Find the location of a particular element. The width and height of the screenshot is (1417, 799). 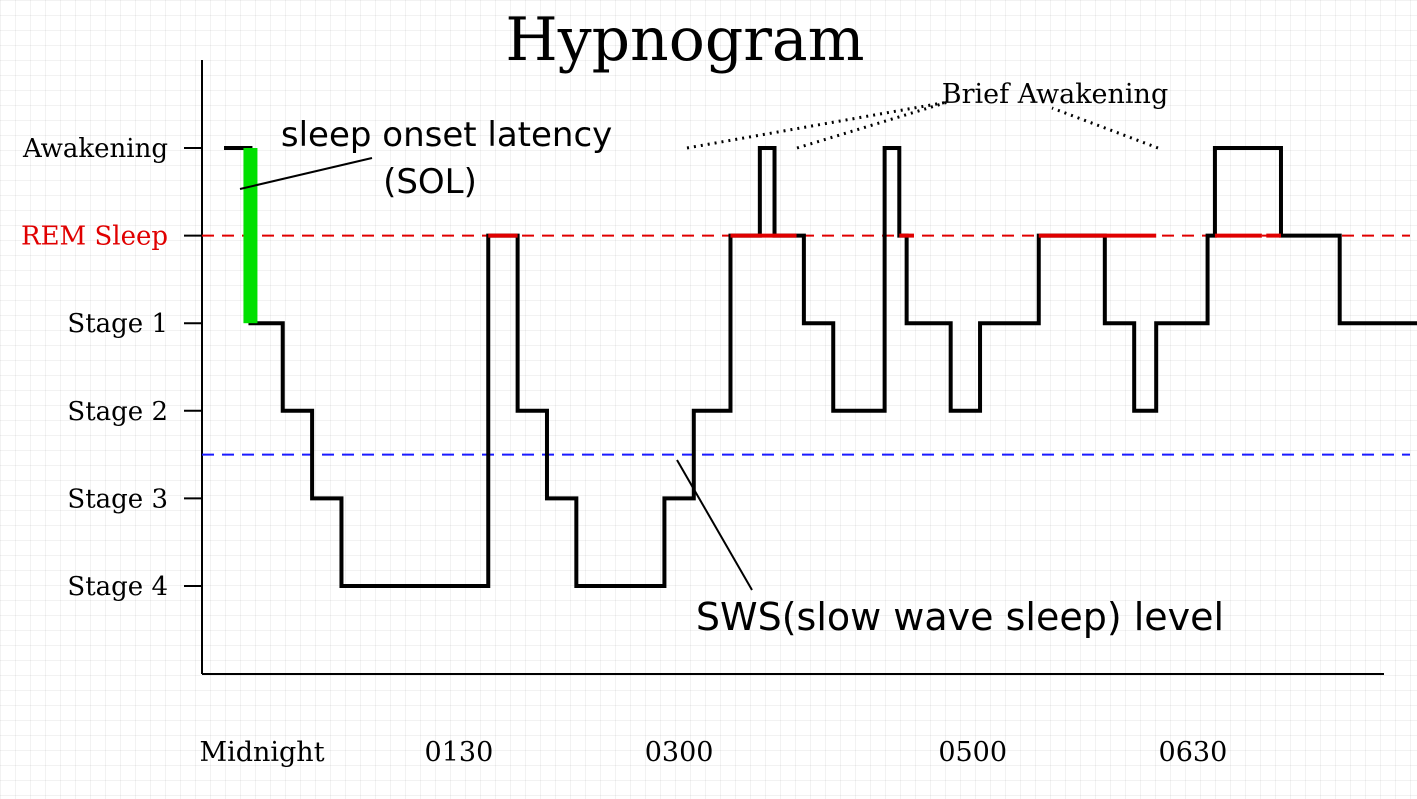

x-tick-label: 0300 is located at coordinates (679, 752).